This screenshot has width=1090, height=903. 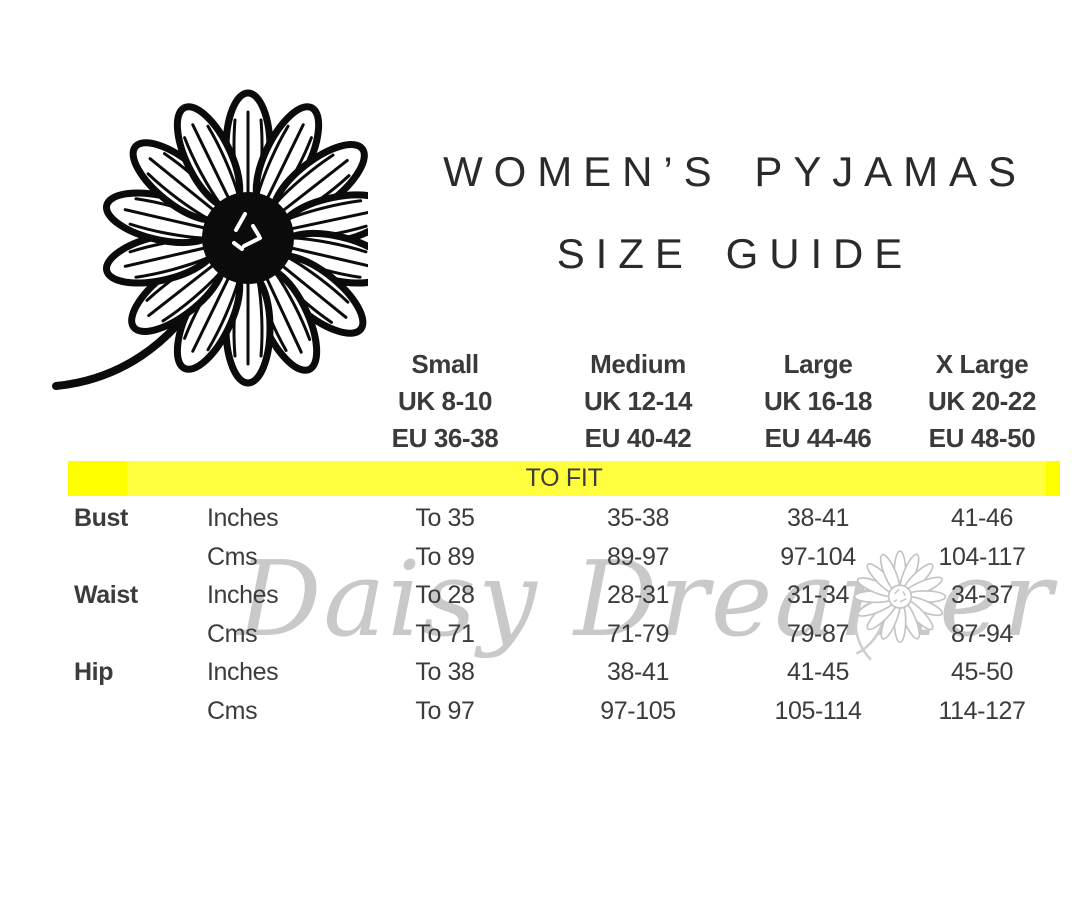 I want to click on value-cell: 71-79, so click(x=638, y=633).